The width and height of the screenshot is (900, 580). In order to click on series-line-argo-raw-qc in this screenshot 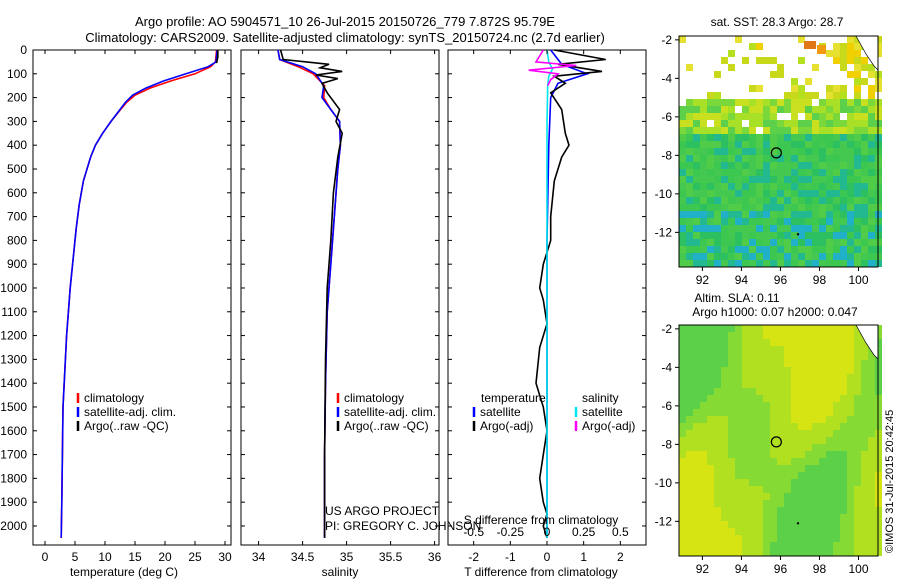, I will do `click(217, 57)`.